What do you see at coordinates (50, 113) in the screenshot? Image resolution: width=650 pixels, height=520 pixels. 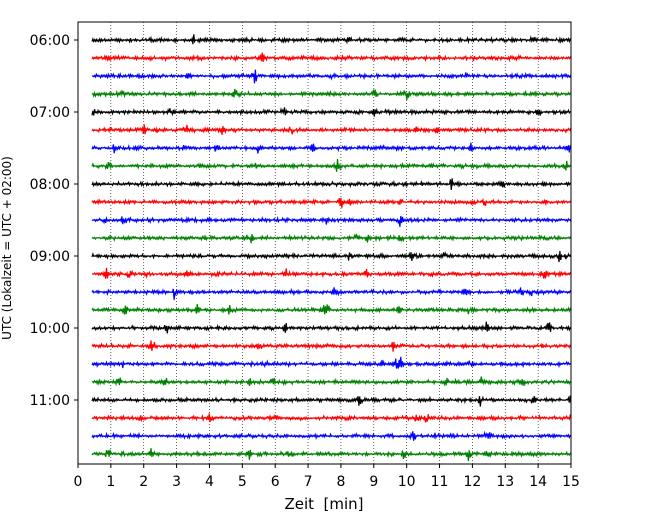 I see `y-tick-label: 07:00` at bounding box center [50, 113].